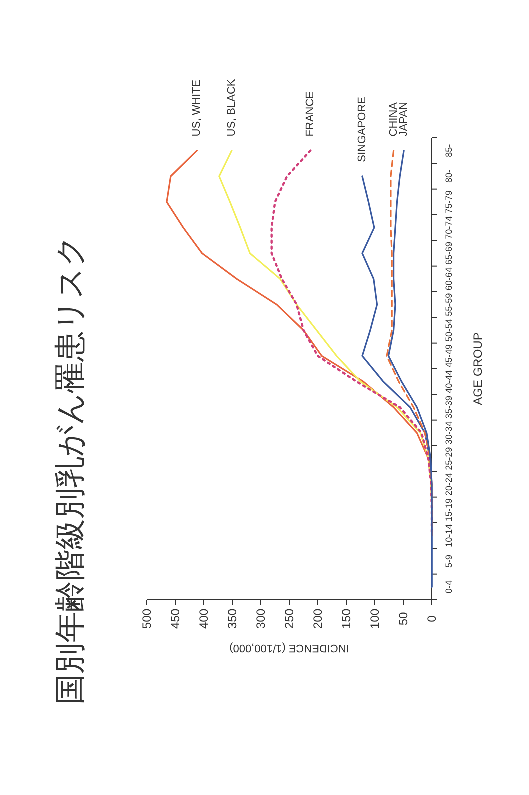 Image resolution: width=529 pixels, height=795 pixels. I want to click on y-tick-label: 60-64, so click(449, 279).